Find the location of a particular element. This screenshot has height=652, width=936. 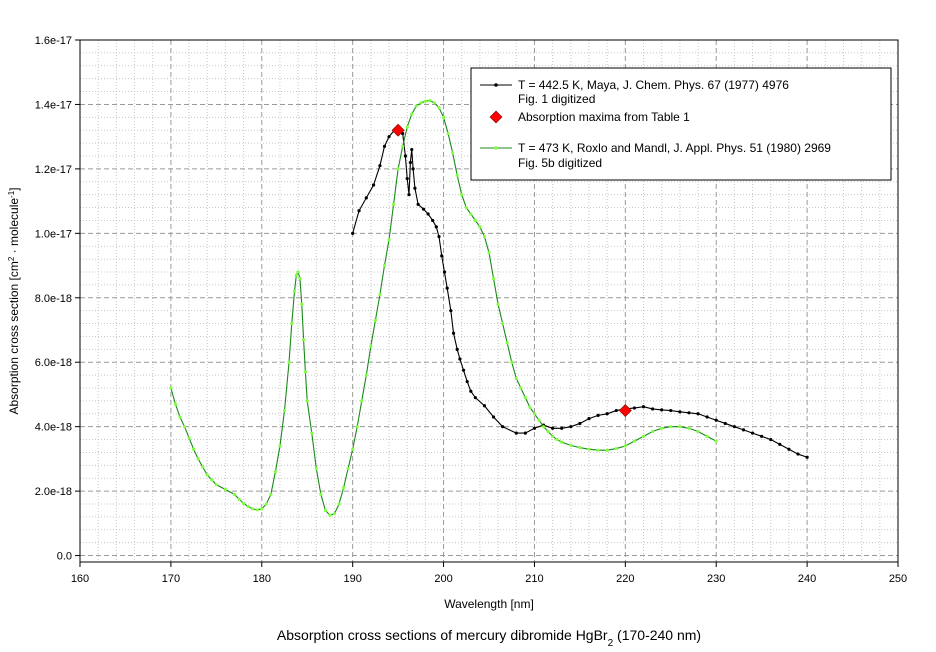

x-tick-label: 250 is located at coordinates (898, 579).